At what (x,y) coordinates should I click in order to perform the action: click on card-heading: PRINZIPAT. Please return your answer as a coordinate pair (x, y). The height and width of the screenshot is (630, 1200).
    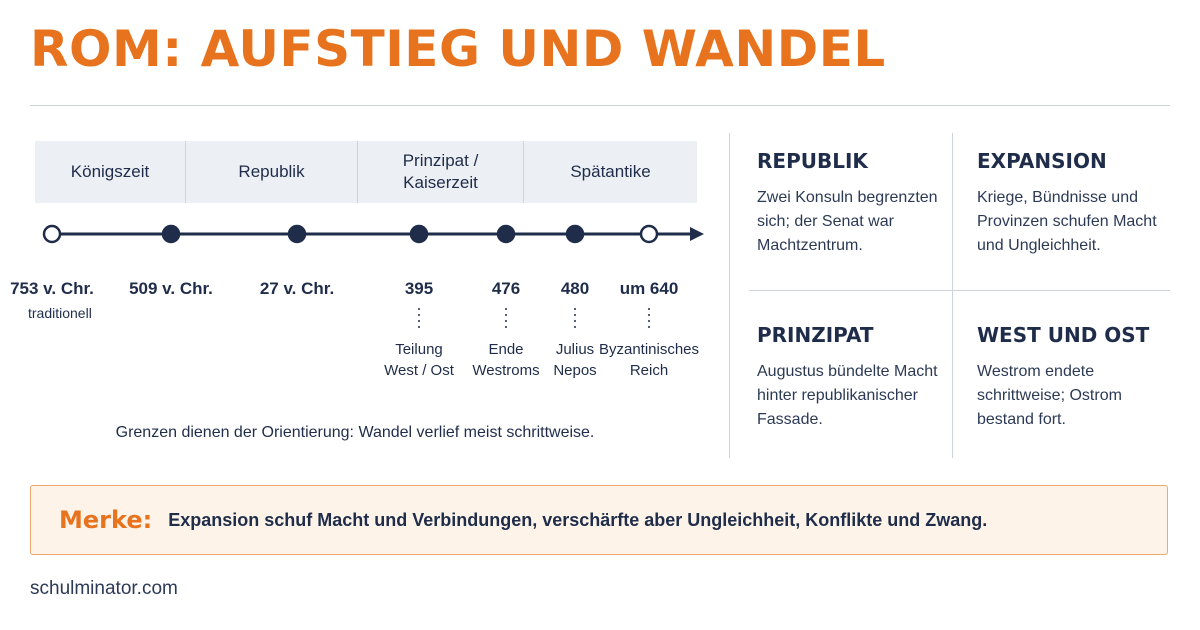
    Looking at the image, I should click on (815, 335).